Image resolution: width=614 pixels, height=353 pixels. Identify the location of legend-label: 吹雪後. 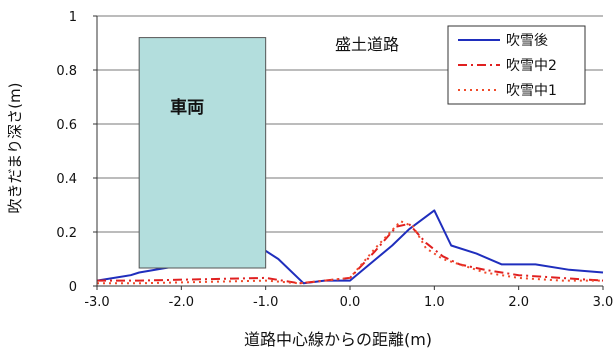
(527, 41).